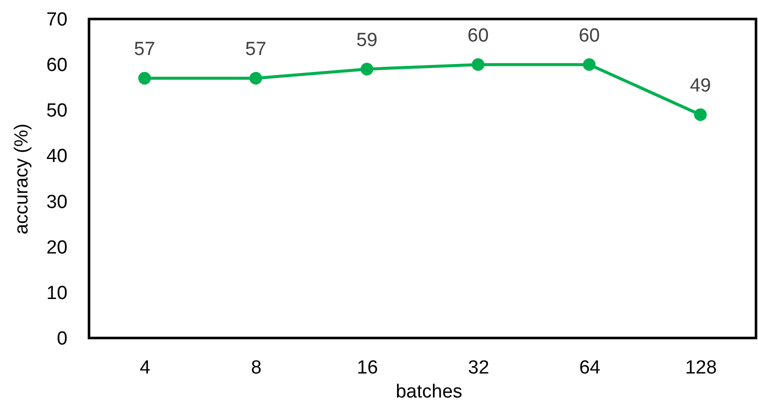 Image resolution: width=758 pixels, height=403 pixels. Describe the element at coordinates (367, 41) in the screenshot. I see `data-label: 59` at that location.